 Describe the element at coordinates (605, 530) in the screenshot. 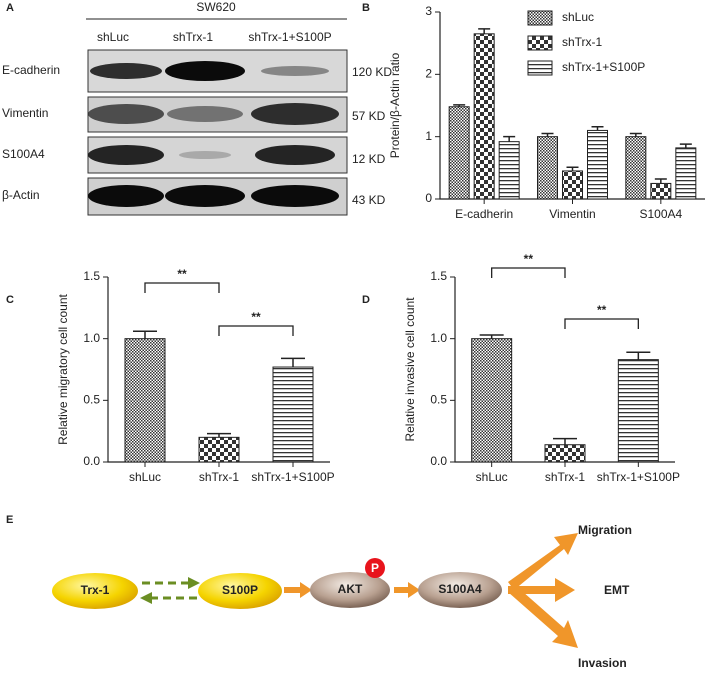

I see `outcome: Migration` at that location.